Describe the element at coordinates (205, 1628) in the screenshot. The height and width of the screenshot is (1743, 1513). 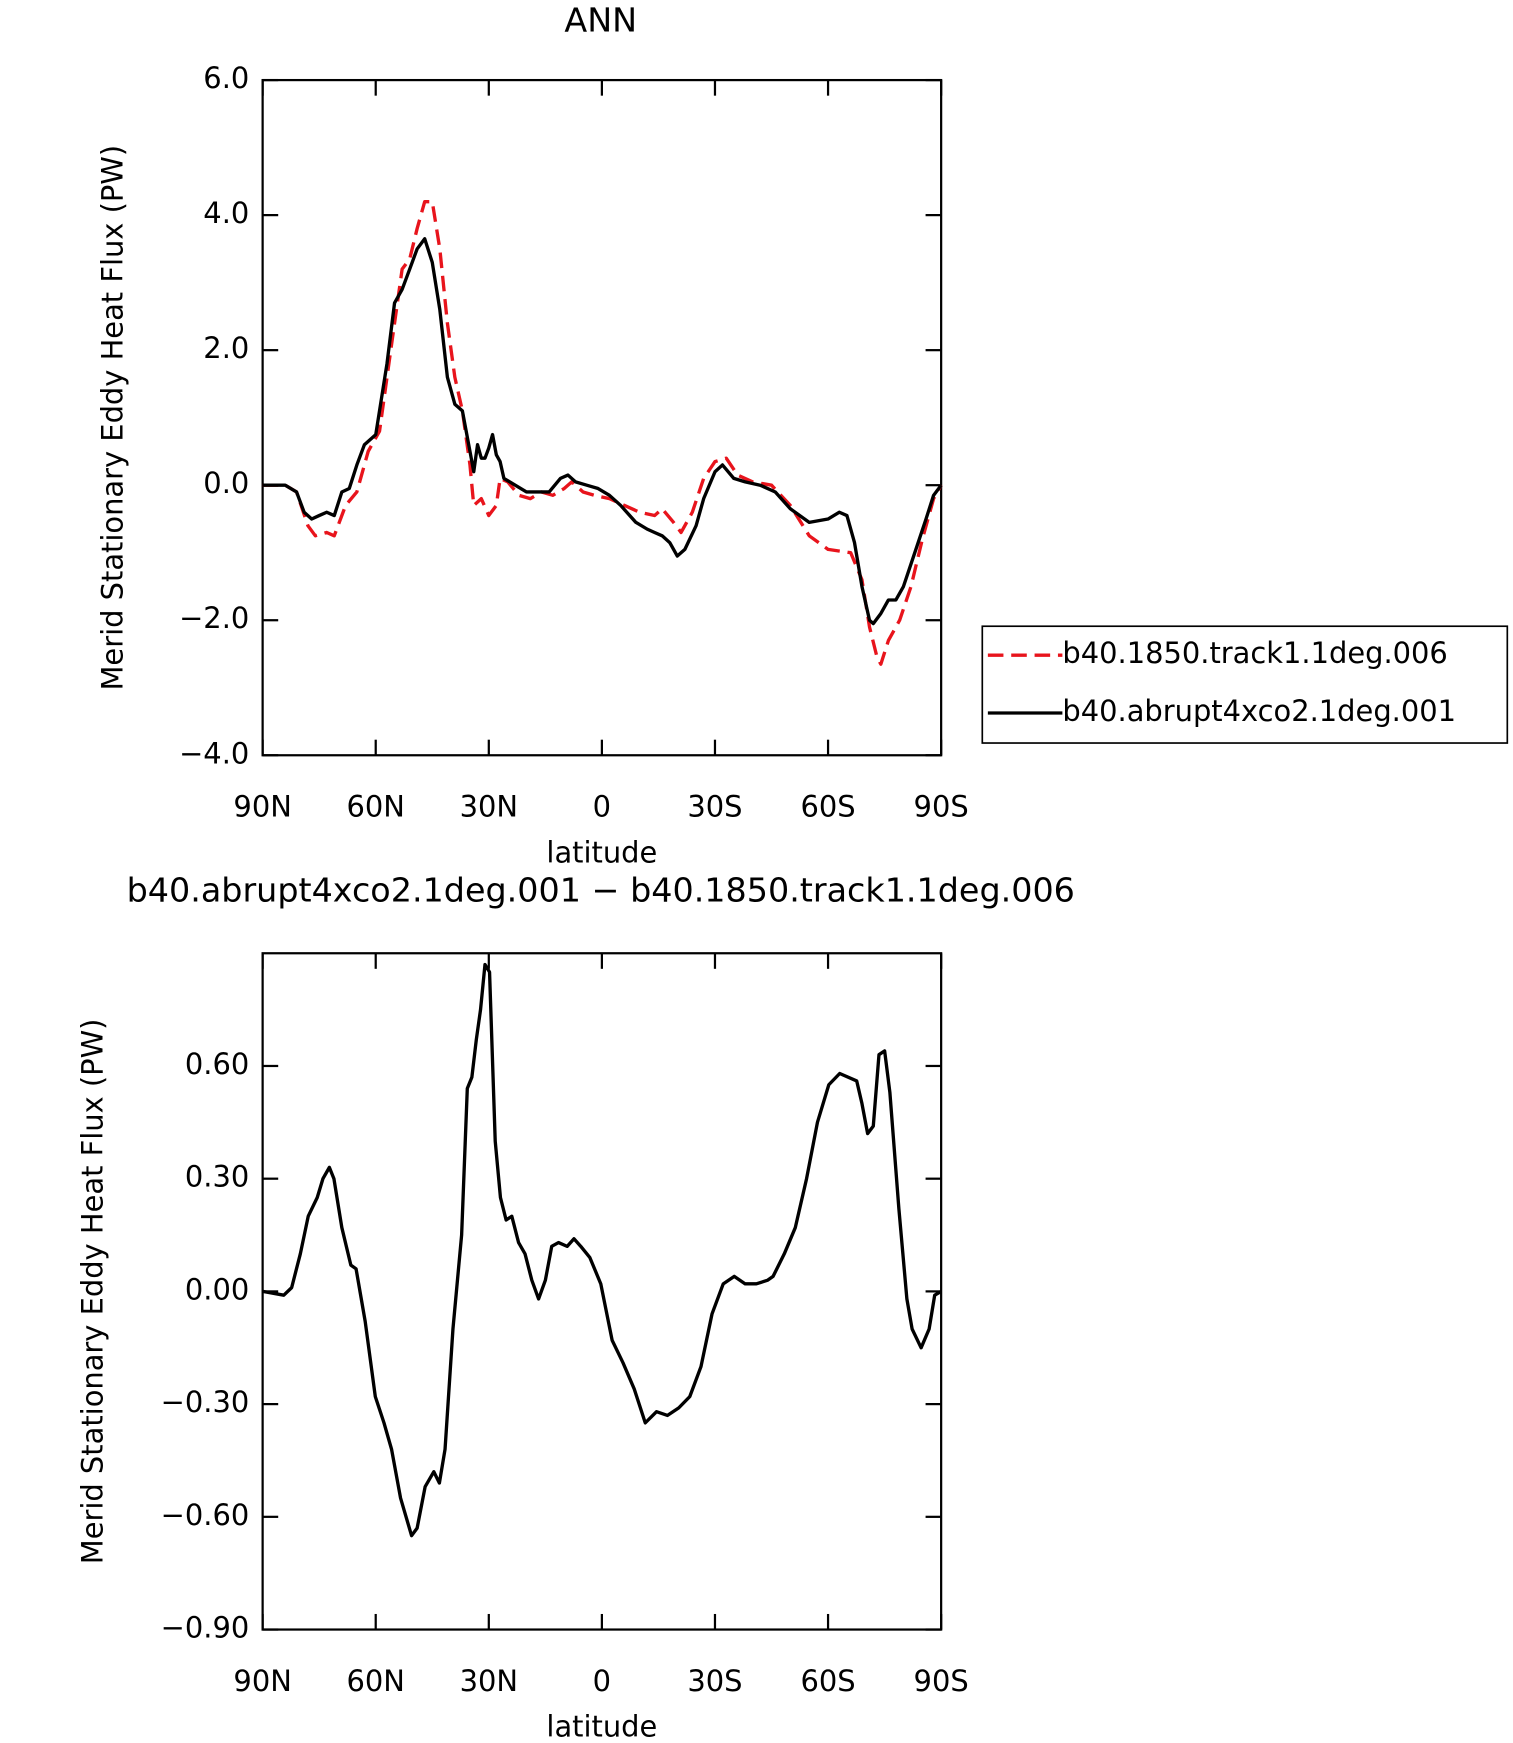
I see `y-tick-label: −0.90` at that location.